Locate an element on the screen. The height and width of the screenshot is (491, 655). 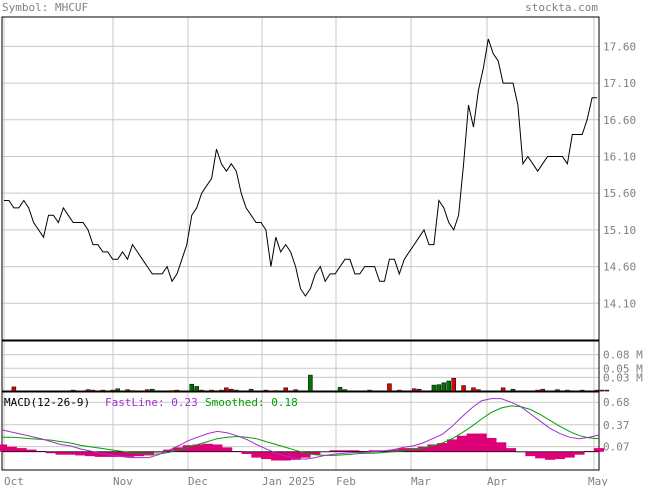
macd-tick-label: 0.68 is located at coordinates (616, 402).